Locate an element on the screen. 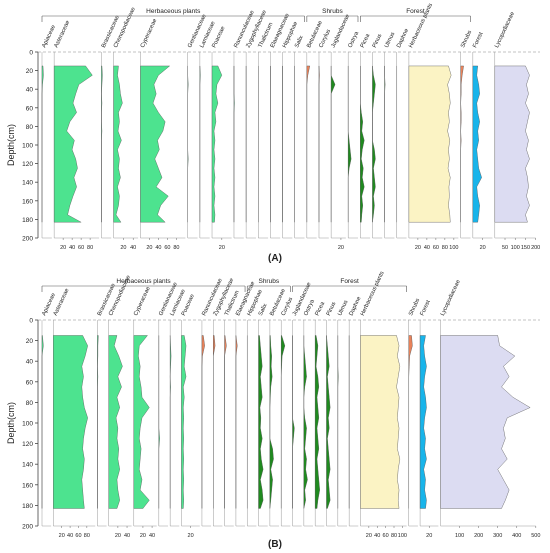 The height and width of the screenshot is (553, 550). series-asteraceae: 20 40 60 80 Asteraceae is located at coordinates (74, 413).